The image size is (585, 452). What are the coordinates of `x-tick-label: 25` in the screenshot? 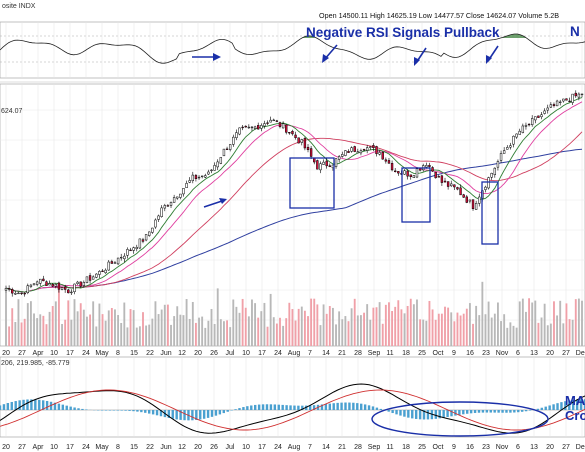 It's located at (422, 447).